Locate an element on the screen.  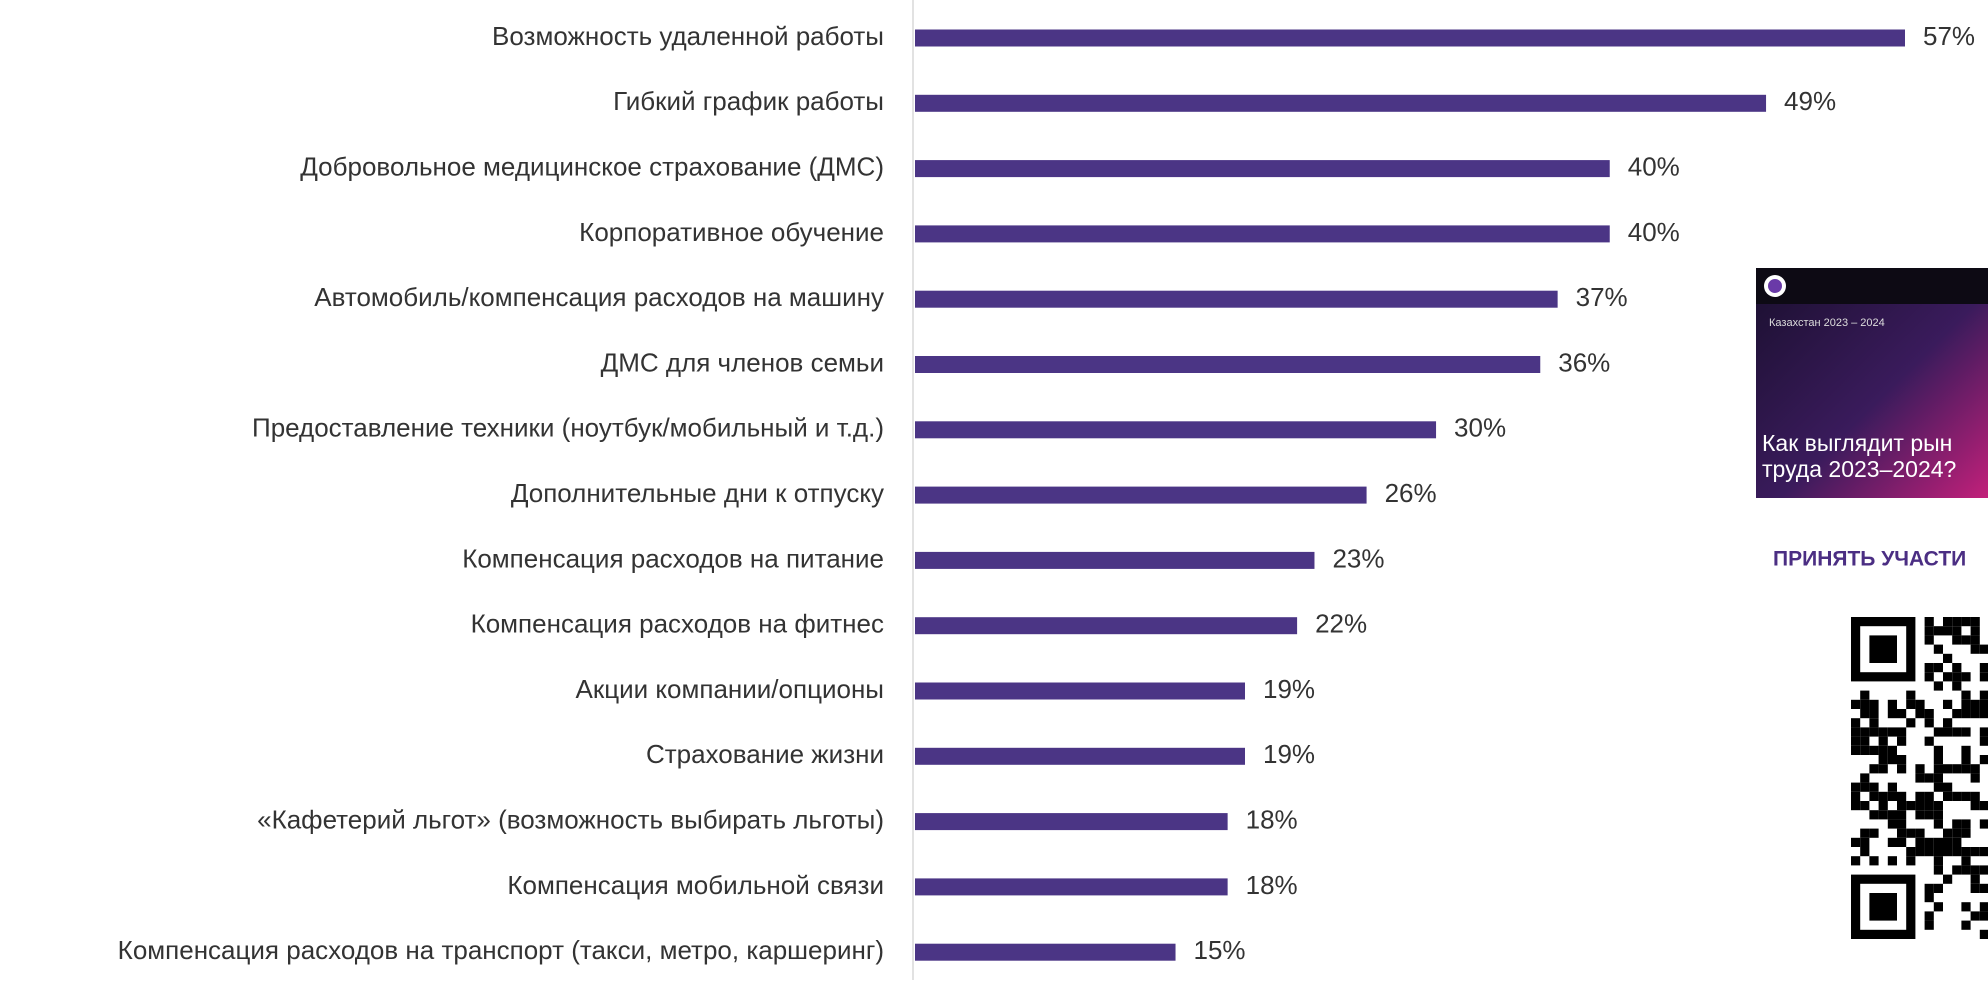
category-label: Страхование жизни is located at coordinates (765, 754).